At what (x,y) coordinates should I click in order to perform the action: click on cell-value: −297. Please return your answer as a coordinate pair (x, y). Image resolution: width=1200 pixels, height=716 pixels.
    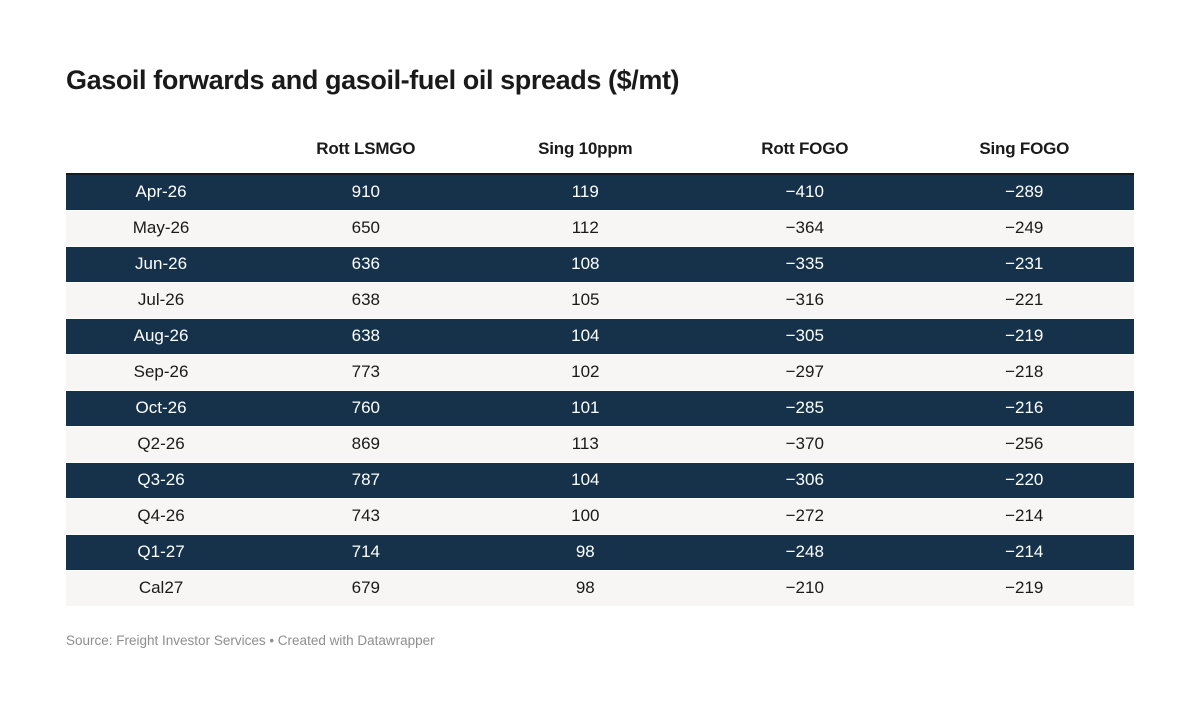
    Looking at the image, I should click on (805, 371).